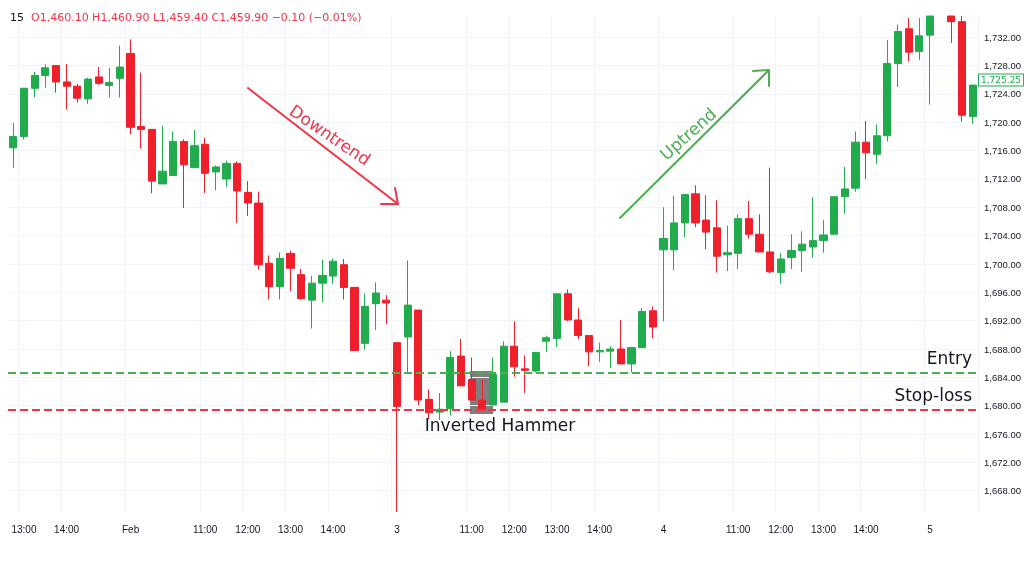  Describe the element at coordinates (949, 357) in the screenshot. I see `ref-line-label: Entry` at that location.